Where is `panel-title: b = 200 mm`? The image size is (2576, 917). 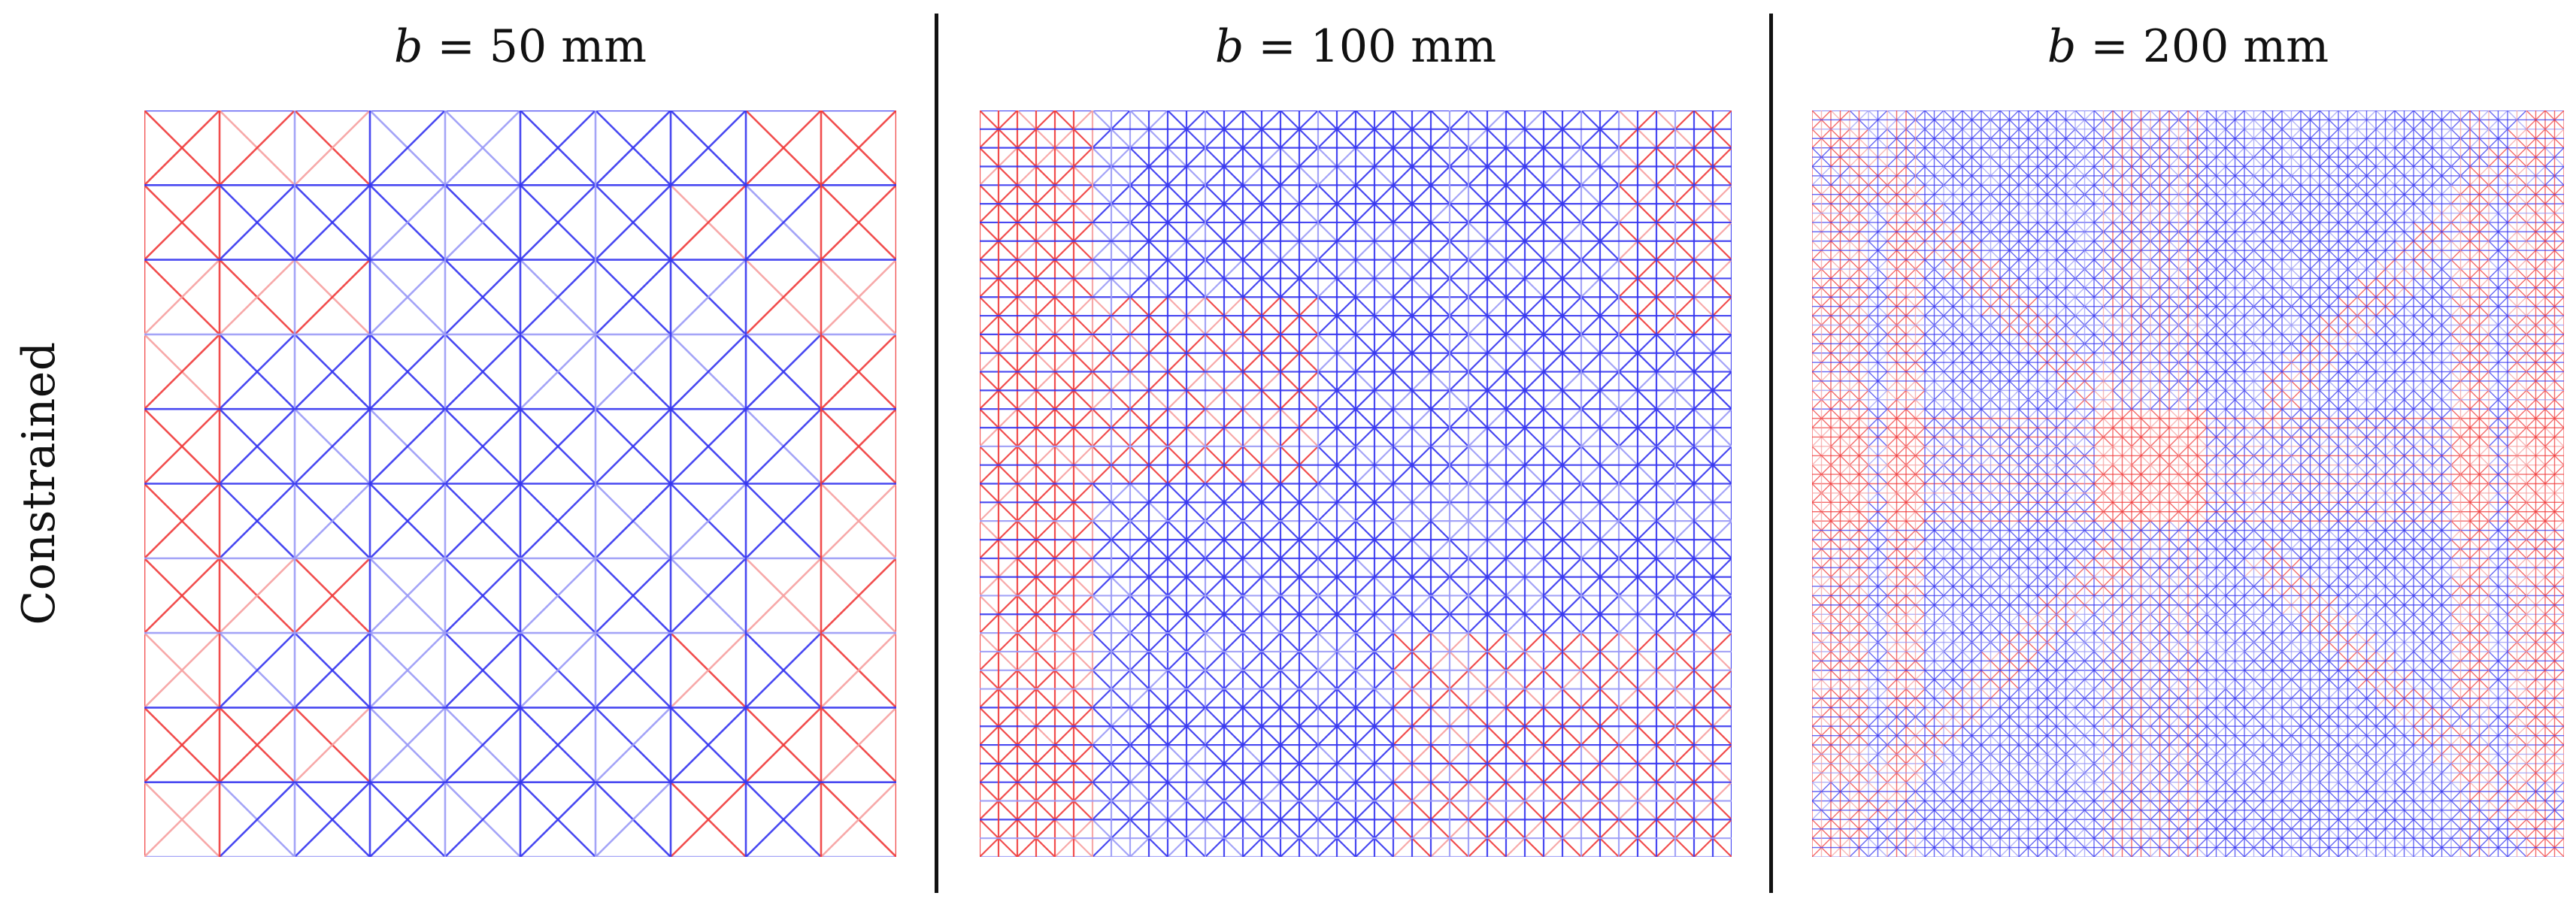 panel-title: b = 200 mm is located at coordinates (2188, 47).